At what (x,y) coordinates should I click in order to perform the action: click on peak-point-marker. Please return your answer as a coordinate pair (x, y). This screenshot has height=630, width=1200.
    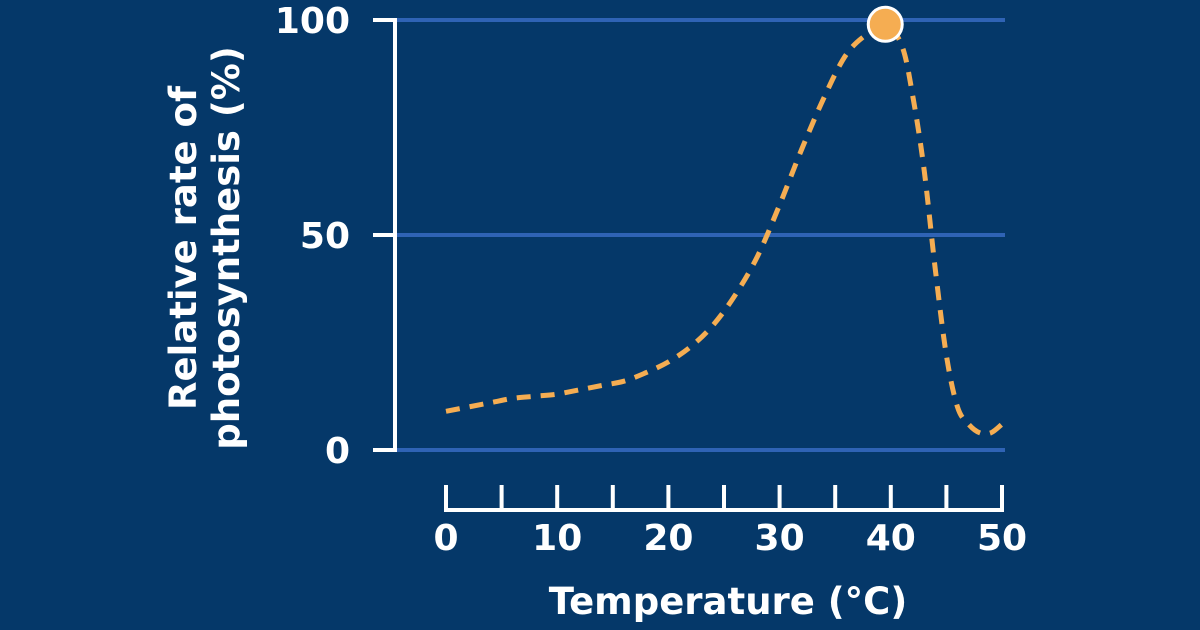
    Looking at the image, I should click on (885, 24).